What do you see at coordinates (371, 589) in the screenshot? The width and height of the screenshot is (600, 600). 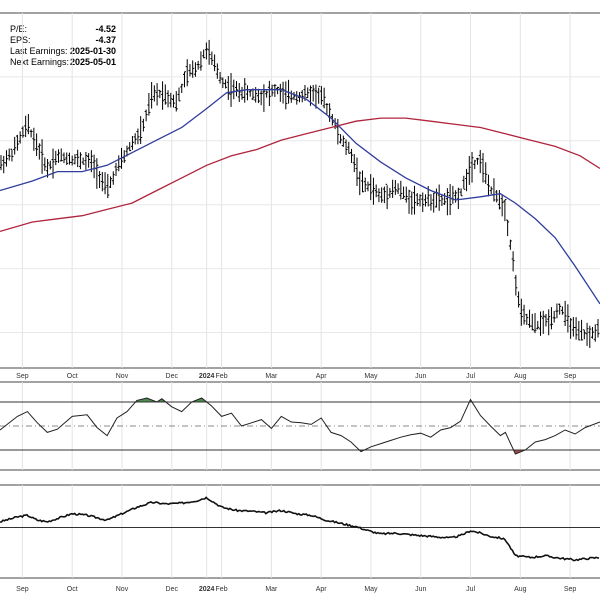 I see `rs-x-tick-label: May` at bounding box center [371, 589].